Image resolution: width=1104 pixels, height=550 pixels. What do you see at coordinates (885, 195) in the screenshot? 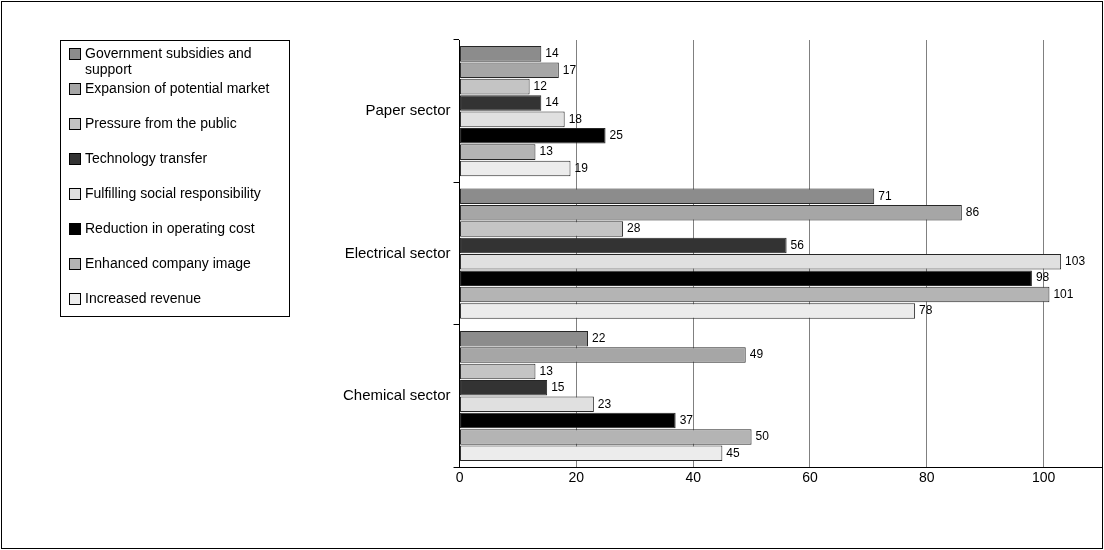
I see `data-label: 71` at bounding box center [885, 195].